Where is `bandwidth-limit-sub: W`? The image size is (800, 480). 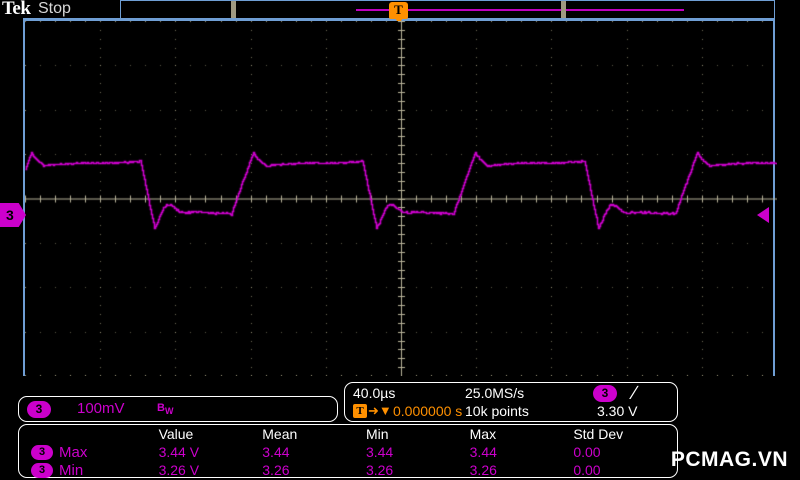
bandwidth-limit-sub: W is located at coordinates (169, 411).